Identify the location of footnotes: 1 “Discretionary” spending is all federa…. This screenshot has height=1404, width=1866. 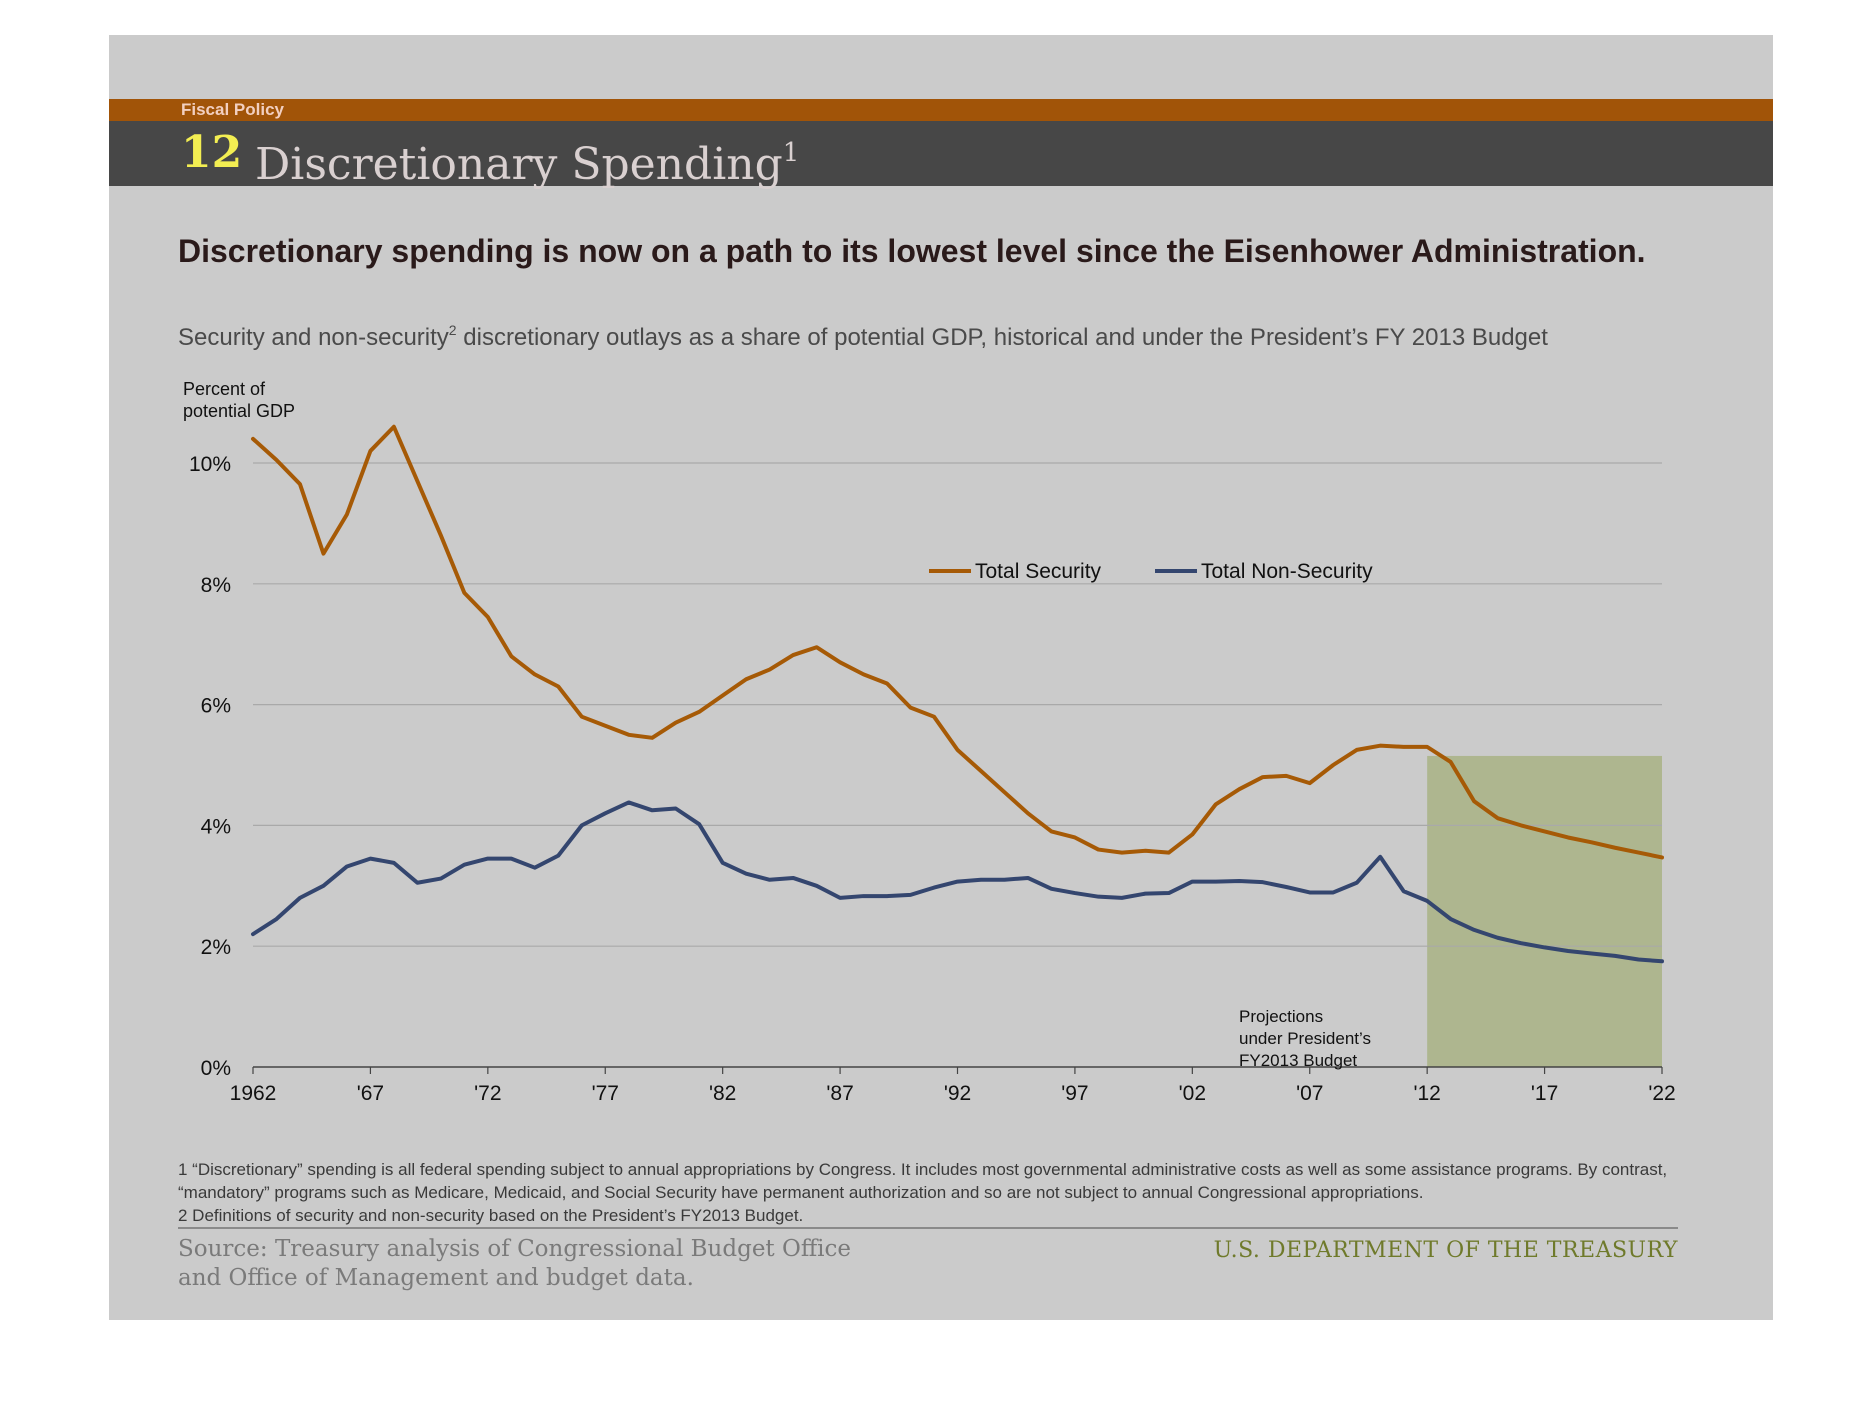
(938, 1192).